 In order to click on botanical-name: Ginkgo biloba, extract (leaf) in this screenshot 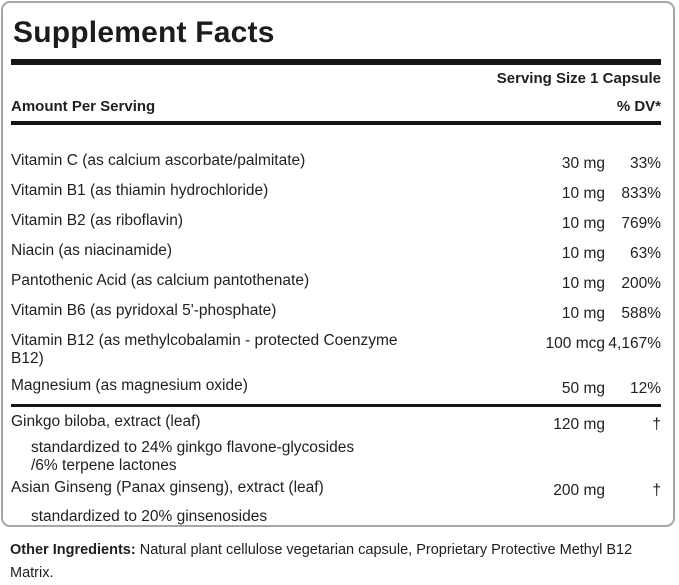, I will do `click(106, 421)`.